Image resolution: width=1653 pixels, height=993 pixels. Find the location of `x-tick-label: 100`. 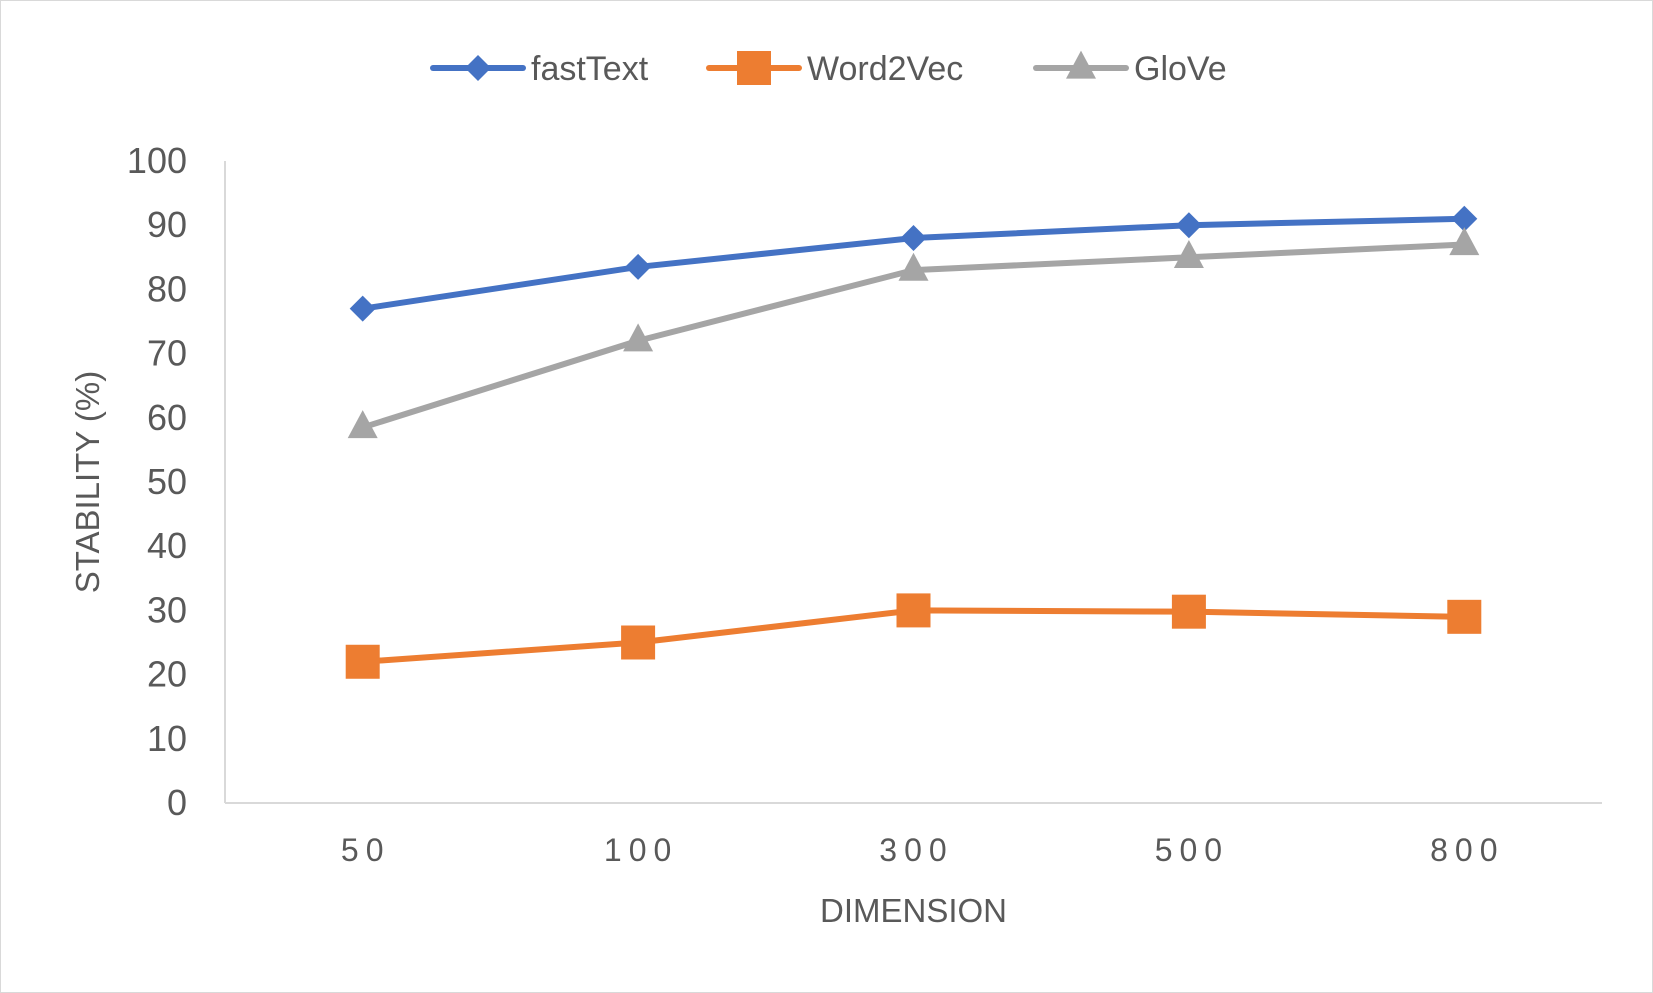

x-tick-label: 100 is located at coordinates (641, 850).